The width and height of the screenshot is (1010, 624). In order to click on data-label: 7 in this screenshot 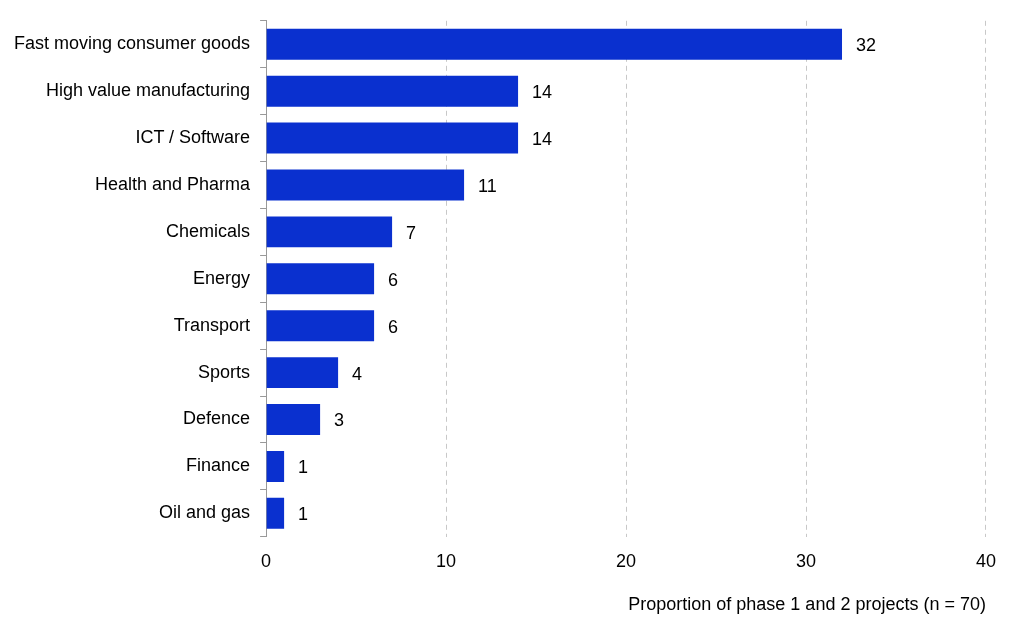, I will do `click(411, 232)`.